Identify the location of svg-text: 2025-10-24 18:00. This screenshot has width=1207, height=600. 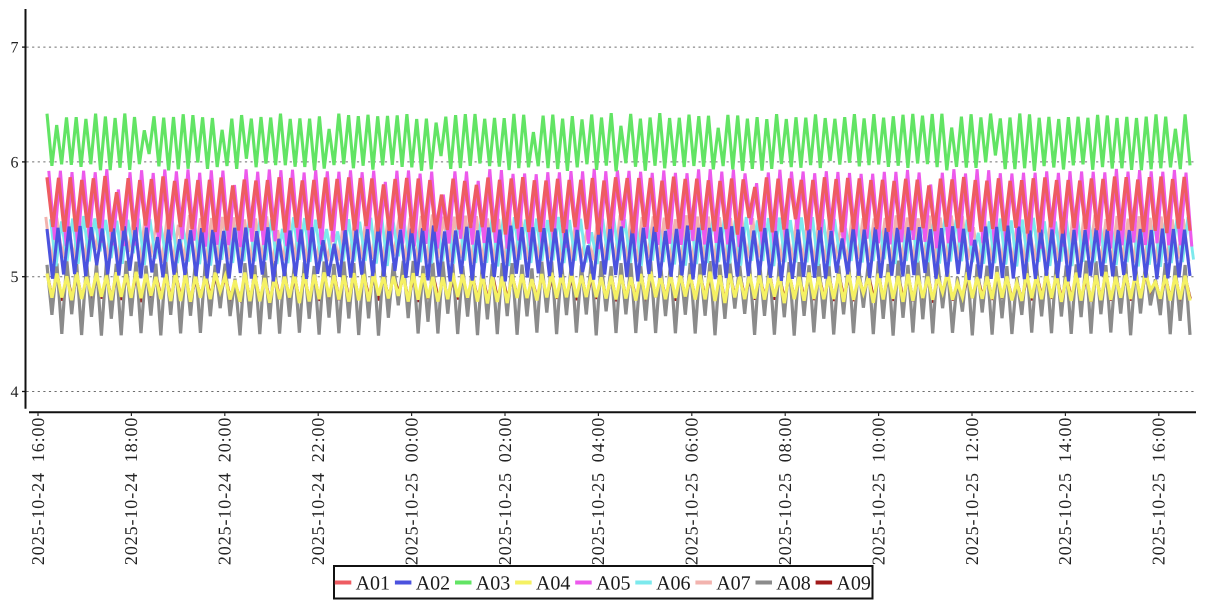
(131, 491).